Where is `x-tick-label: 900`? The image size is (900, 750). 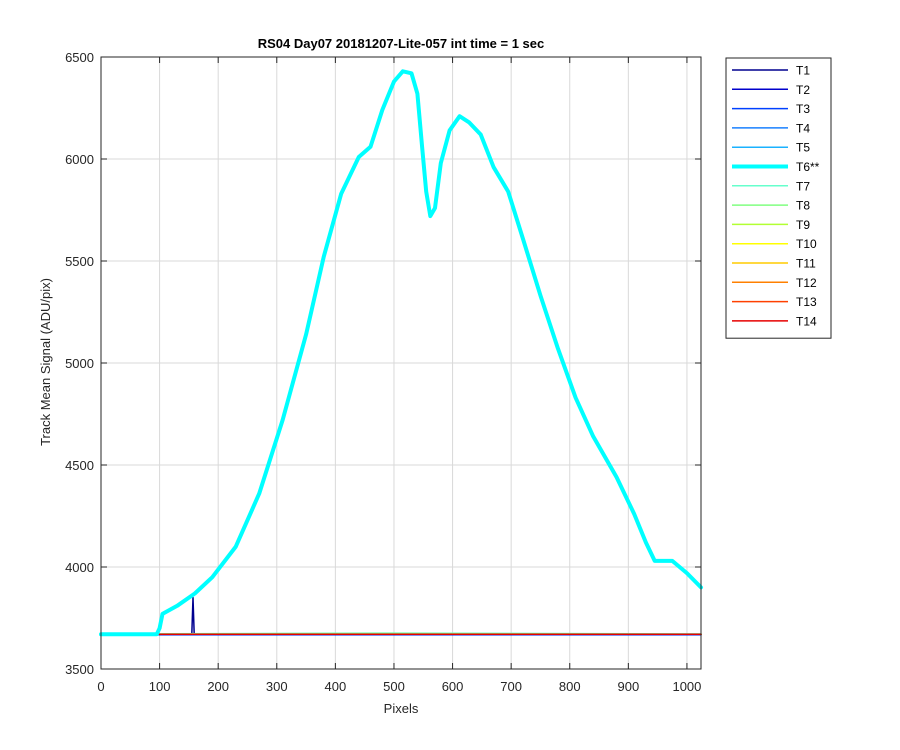 x-tick-label: 900 is located at coordinates (628, 686).